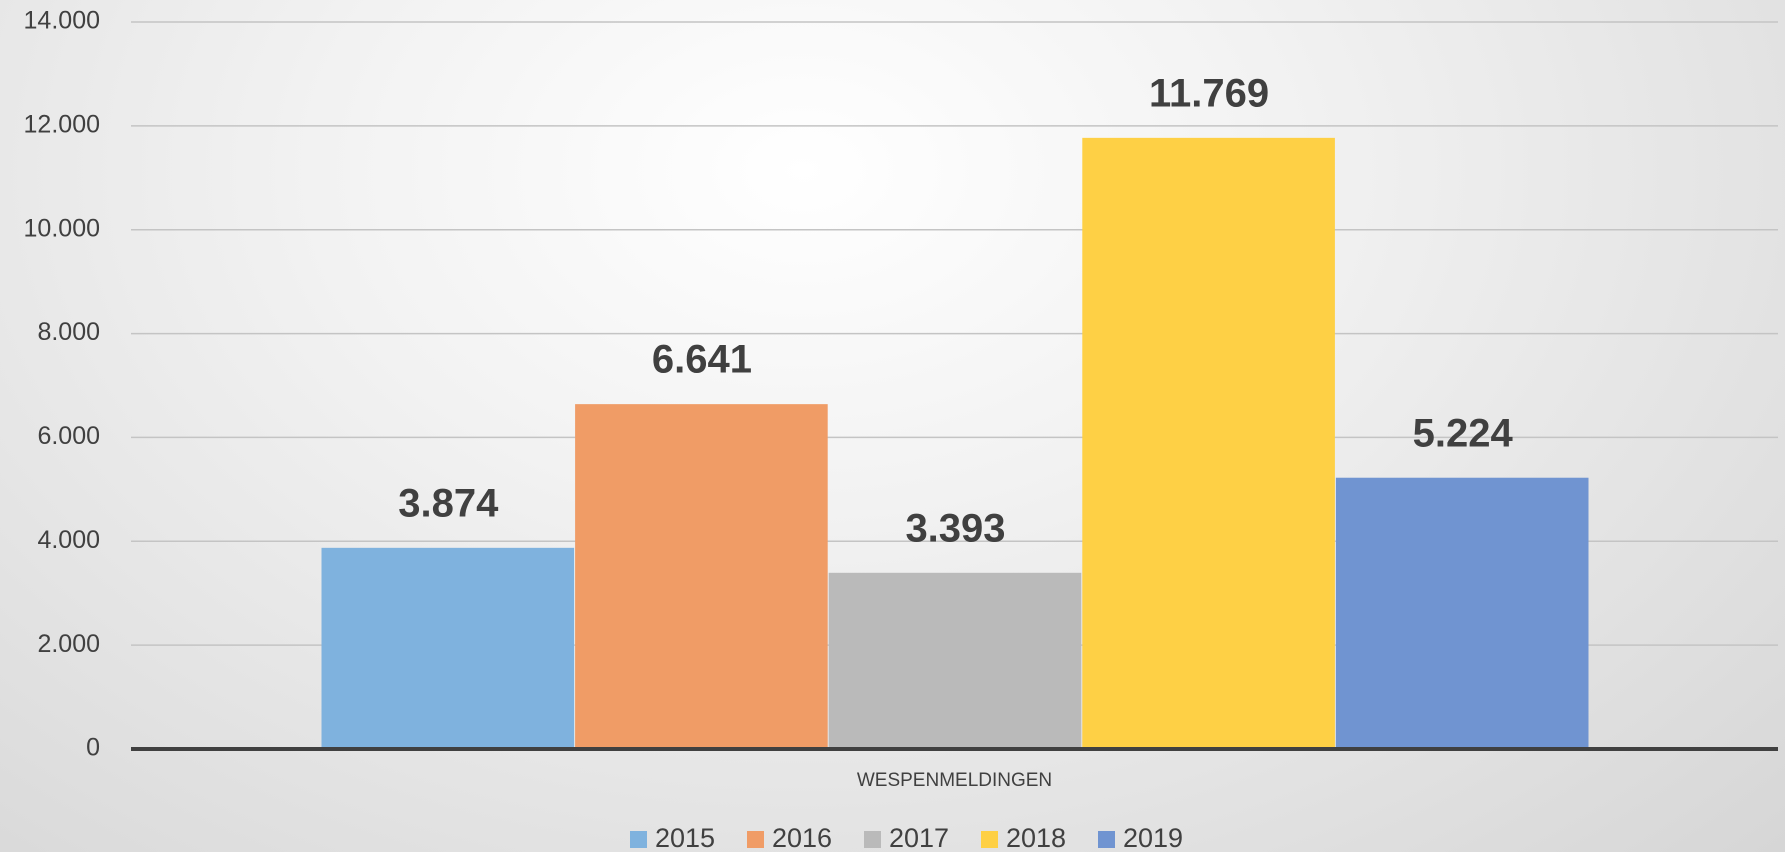  I want to click on legend-label: 2016, so click(802, 837).